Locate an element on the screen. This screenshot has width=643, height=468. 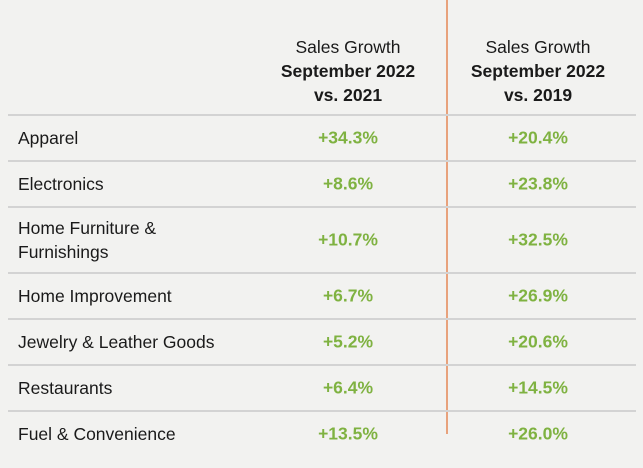
row-label: Restaurants is located at coordinates (65, 388).